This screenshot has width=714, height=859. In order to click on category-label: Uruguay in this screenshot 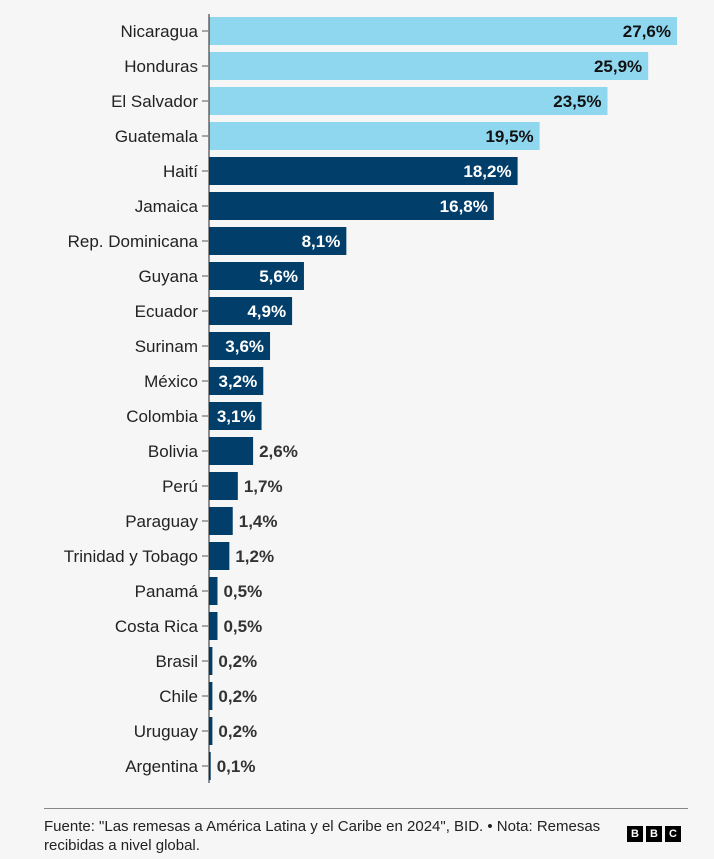, I will do `click(166, 731)`.